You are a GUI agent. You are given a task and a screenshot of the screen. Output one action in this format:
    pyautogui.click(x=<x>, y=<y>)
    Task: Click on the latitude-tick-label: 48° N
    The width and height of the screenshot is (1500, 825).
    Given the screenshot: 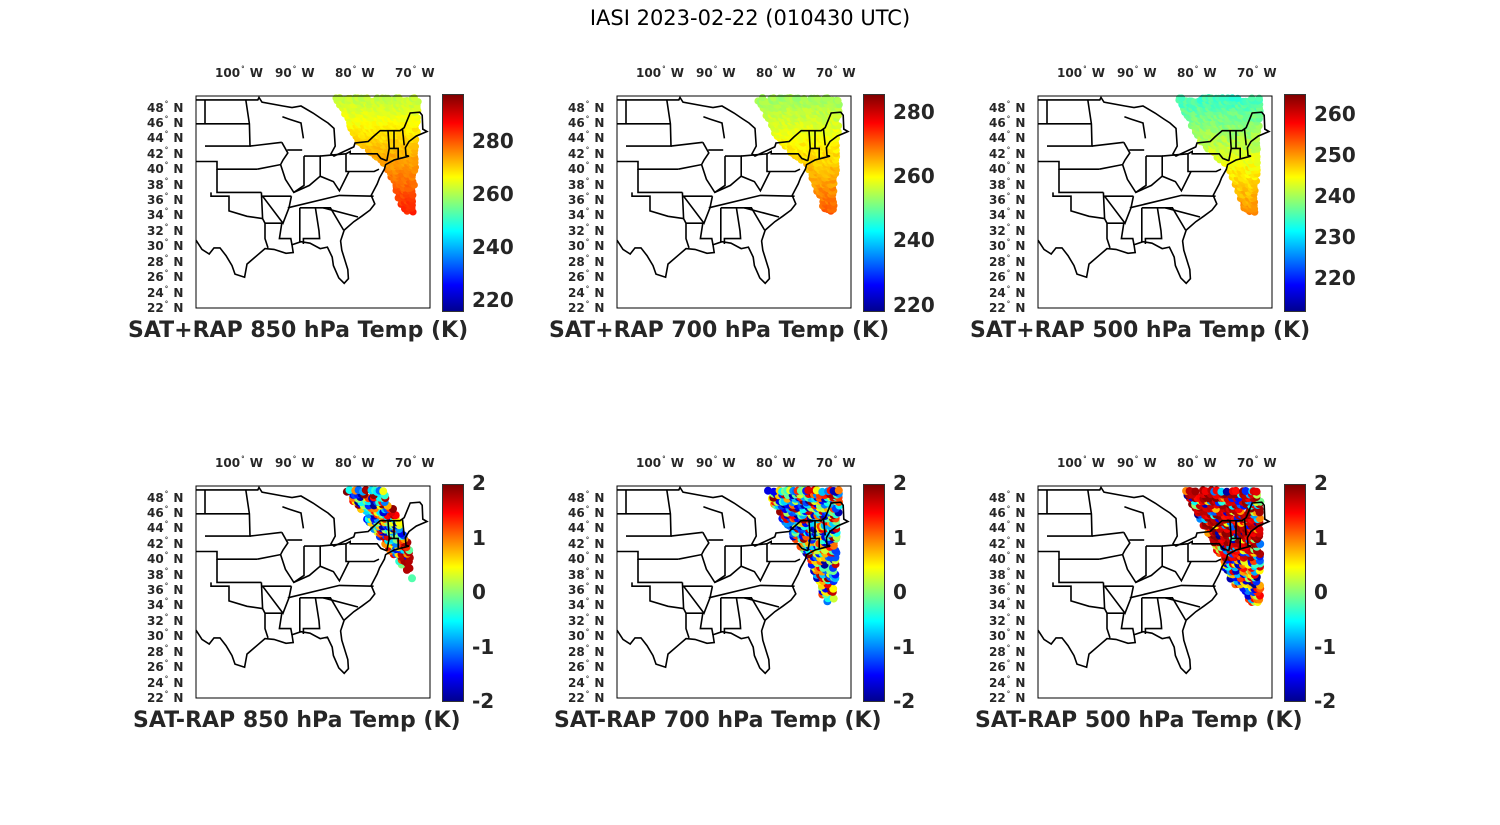 What is the action you would take?
    pyautogui.click(x=586, y=107)
    